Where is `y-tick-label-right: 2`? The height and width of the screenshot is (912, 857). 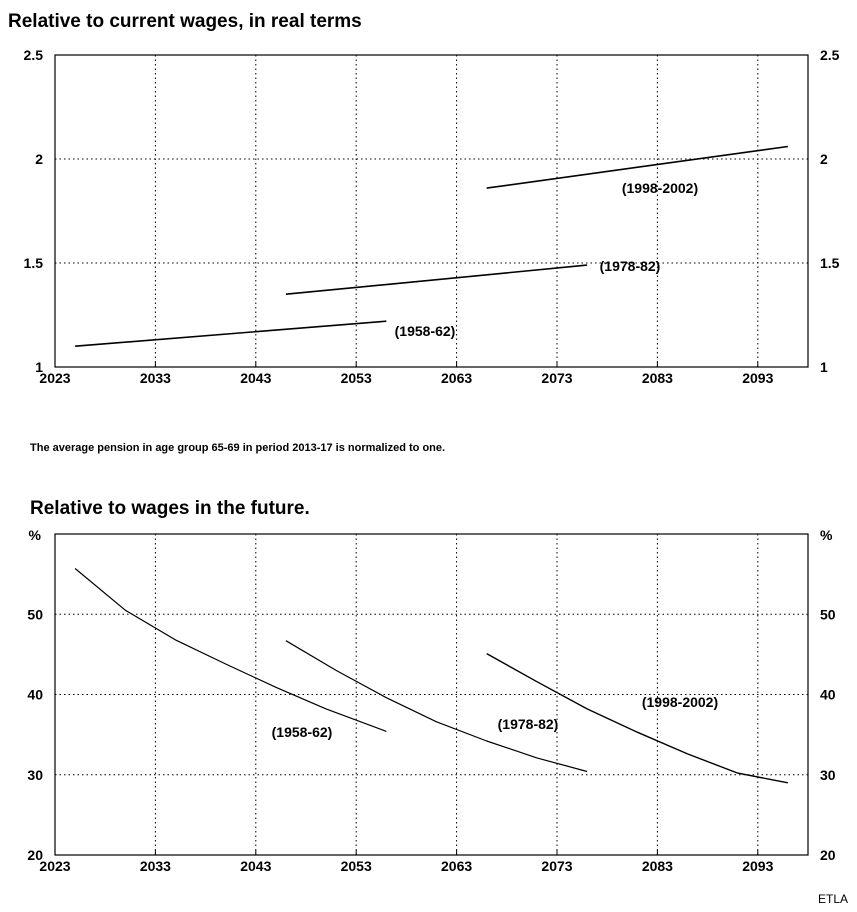
y-tick-label-right: 2 is located at coordinates (824, 159).